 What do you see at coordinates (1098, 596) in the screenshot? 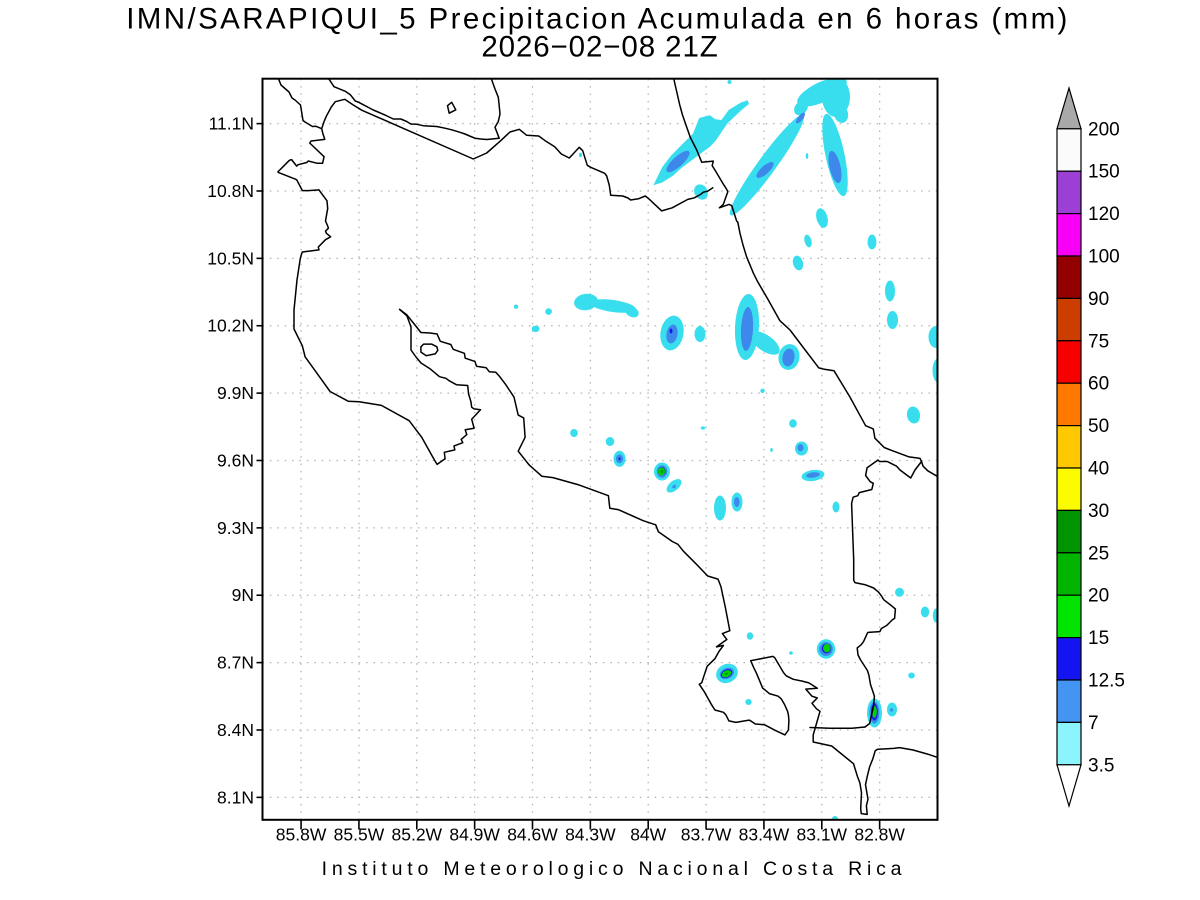
I see `svg-text: 20` at bounding box center [1098, 596].